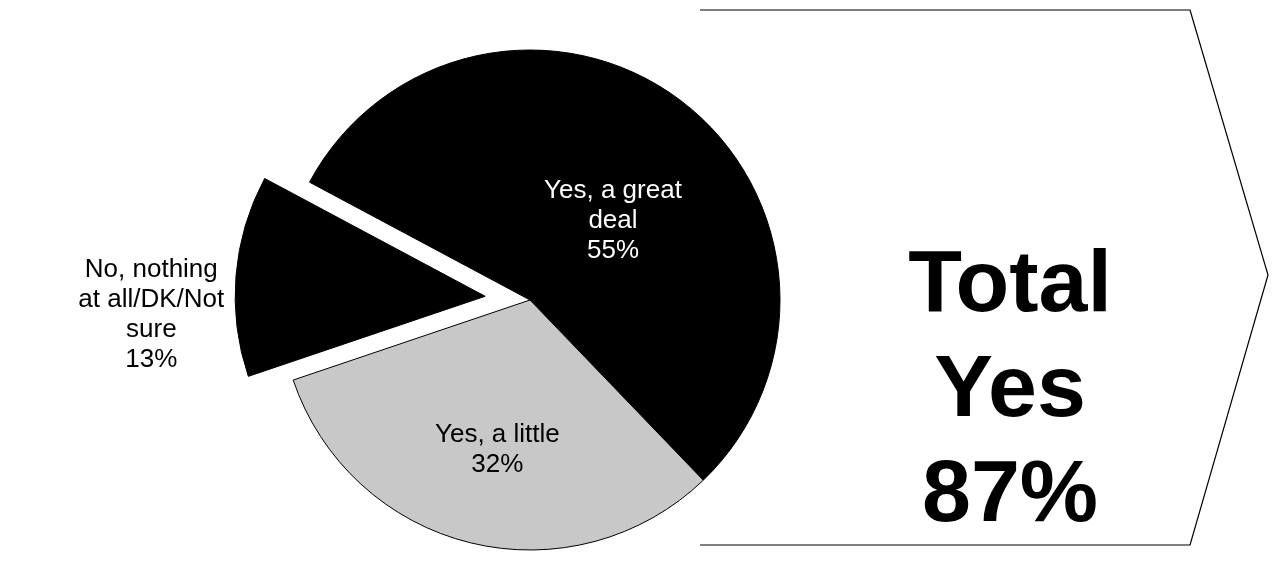 This screenshot has width=1276, height=570. Describe the element at coordinates (613, 204) in the screenshot. I see `slice-label: Yes, a great deal` at that location.